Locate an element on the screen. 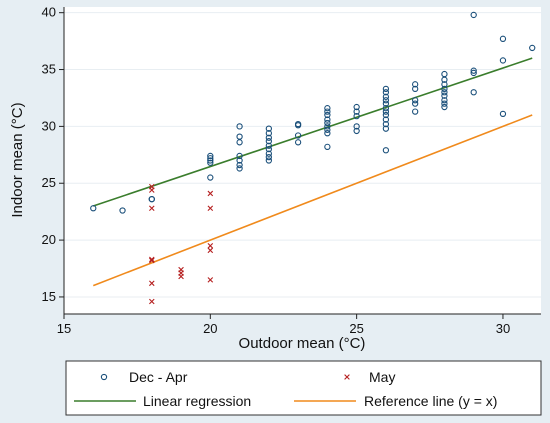  y-tick-label: 30 is located at coordinates (49, 125).